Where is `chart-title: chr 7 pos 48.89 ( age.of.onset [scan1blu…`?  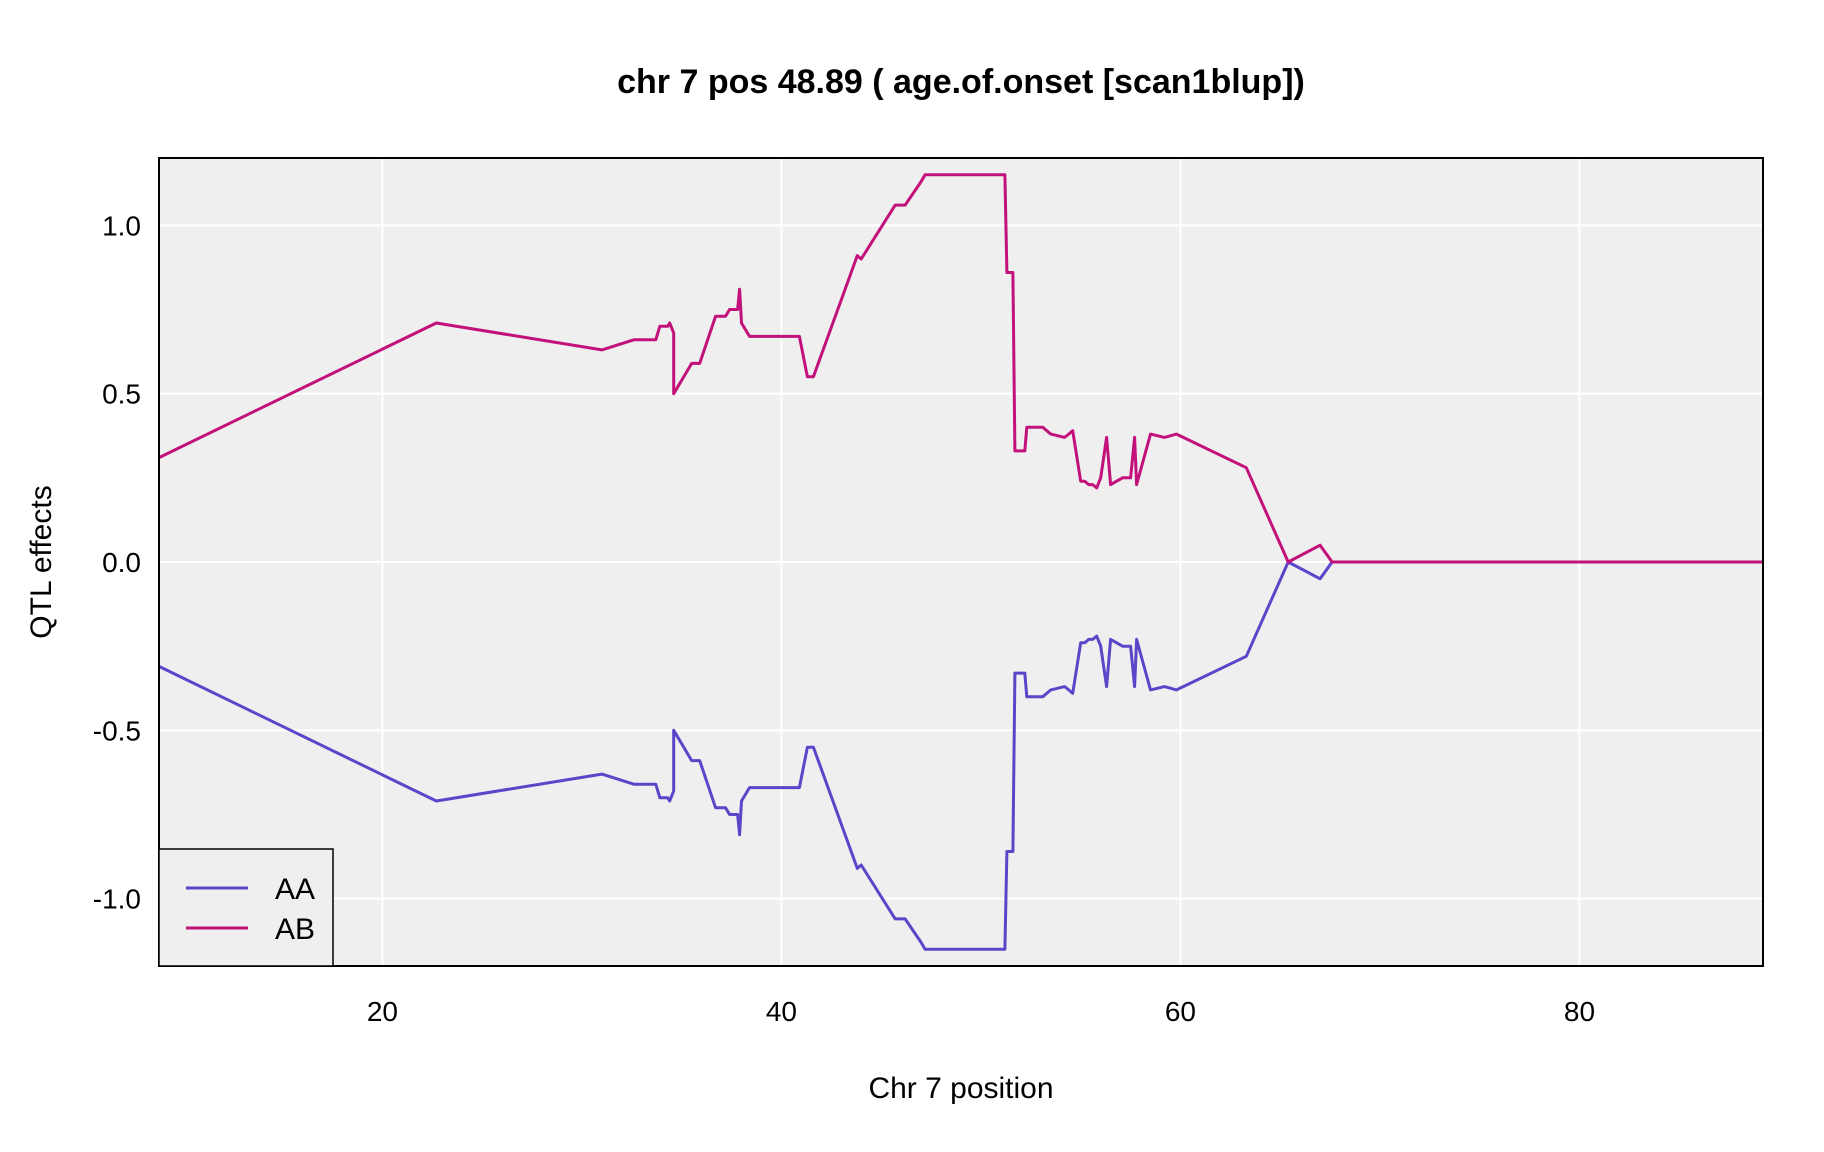 chart-title: chr 7 pos 48.89 ( age.of.onset [scan1blu… is located at coordinates (961, 82).